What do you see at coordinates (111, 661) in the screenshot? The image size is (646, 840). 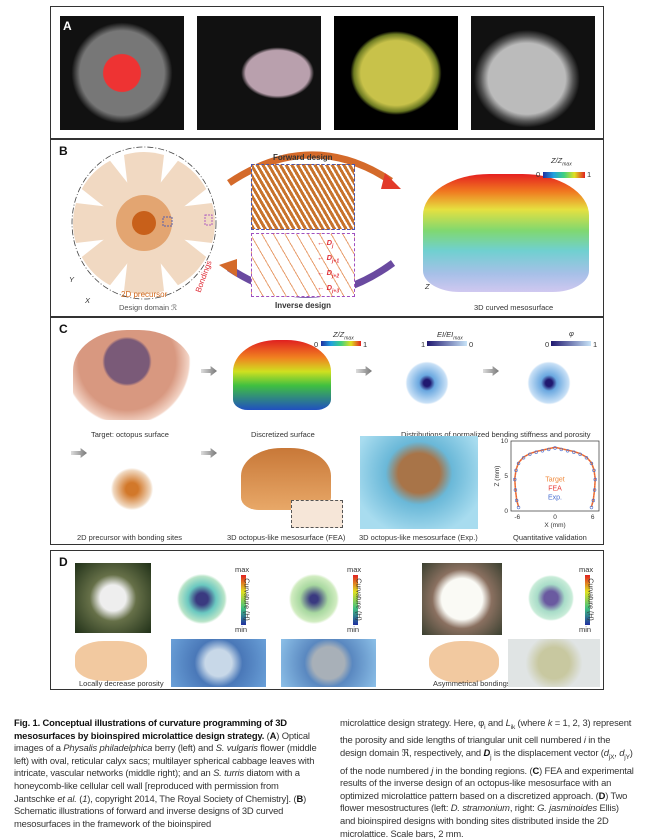 I see `star-precursor` at bounding box center [111, 661].